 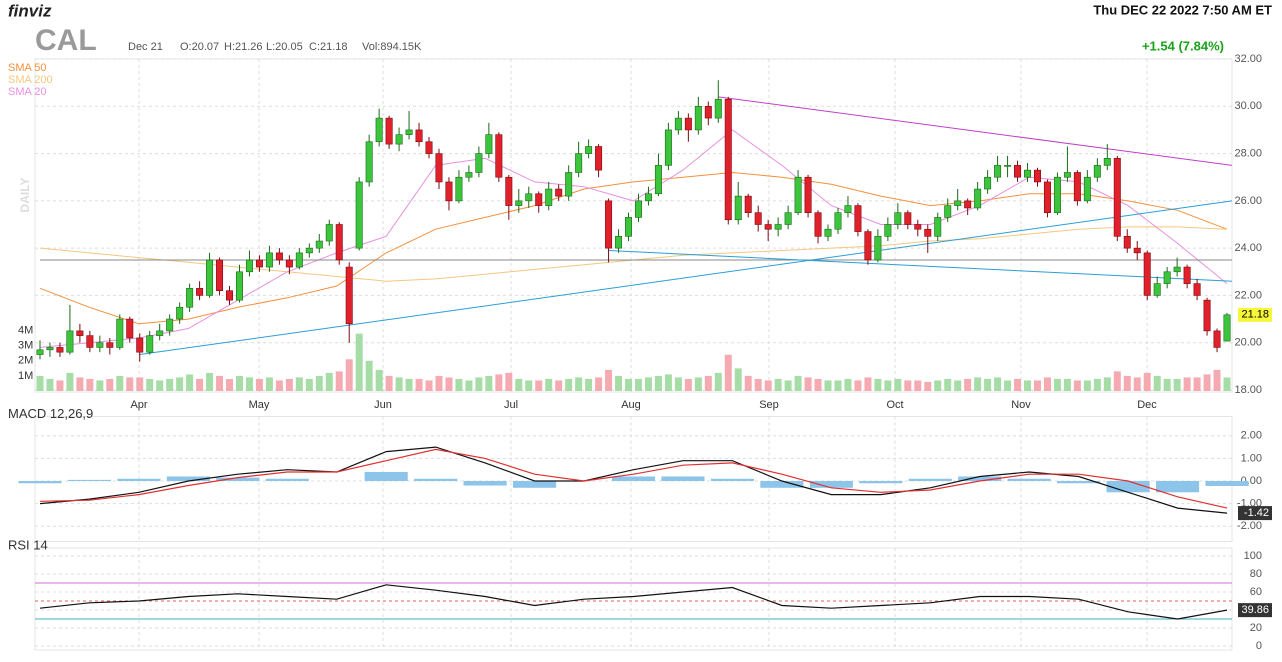 What do you see at coordinates (633, 602) in the screenshot?
I see `indicator-line` at bounding box center [633, 602].